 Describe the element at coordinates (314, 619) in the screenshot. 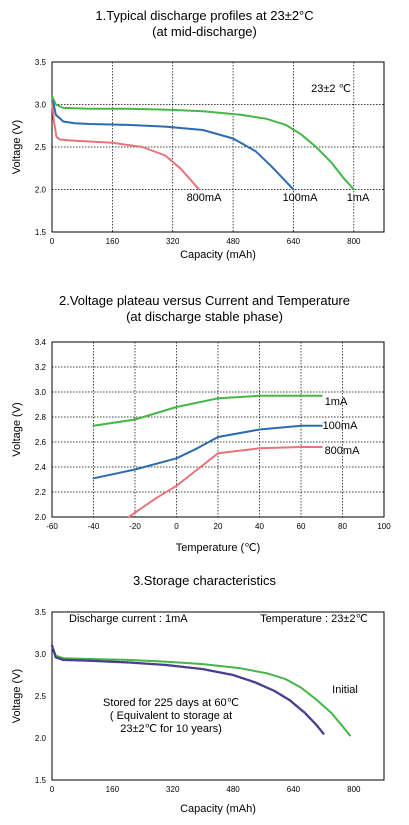

I see `chart3-temperature-annotation: Temperature : 23±2℃` at that location.